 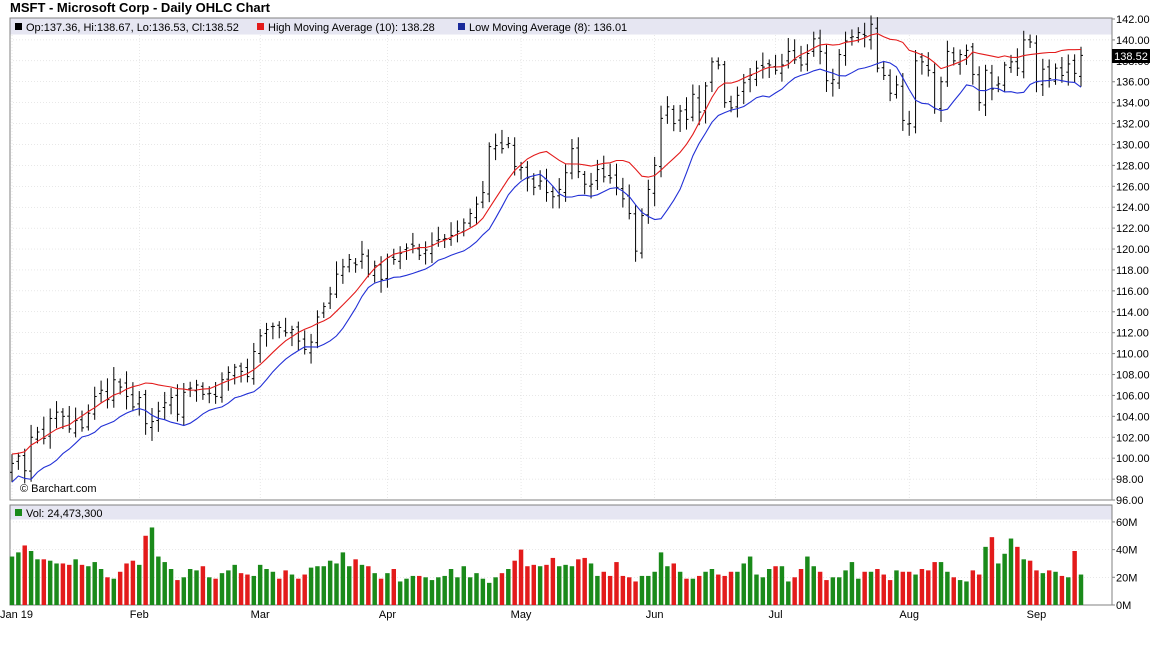 I want to click on x-tick-label: May, so click(x=521, y=615).